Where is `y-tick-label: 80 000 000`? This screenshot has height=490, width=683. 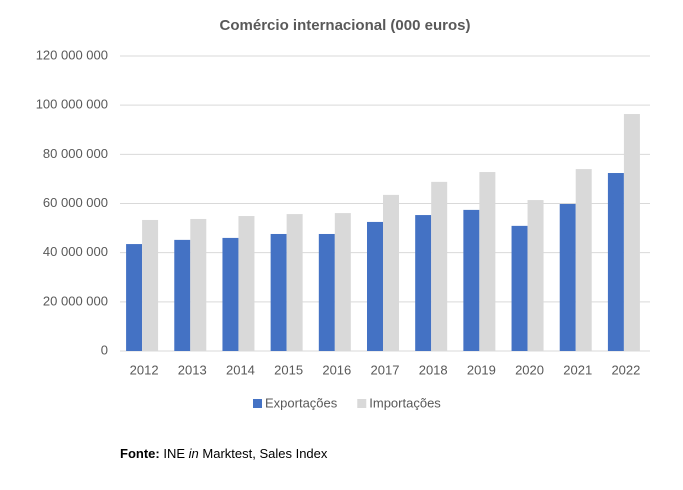 y-tick-label: 80 000 000 is located at coordinates (75, 153).